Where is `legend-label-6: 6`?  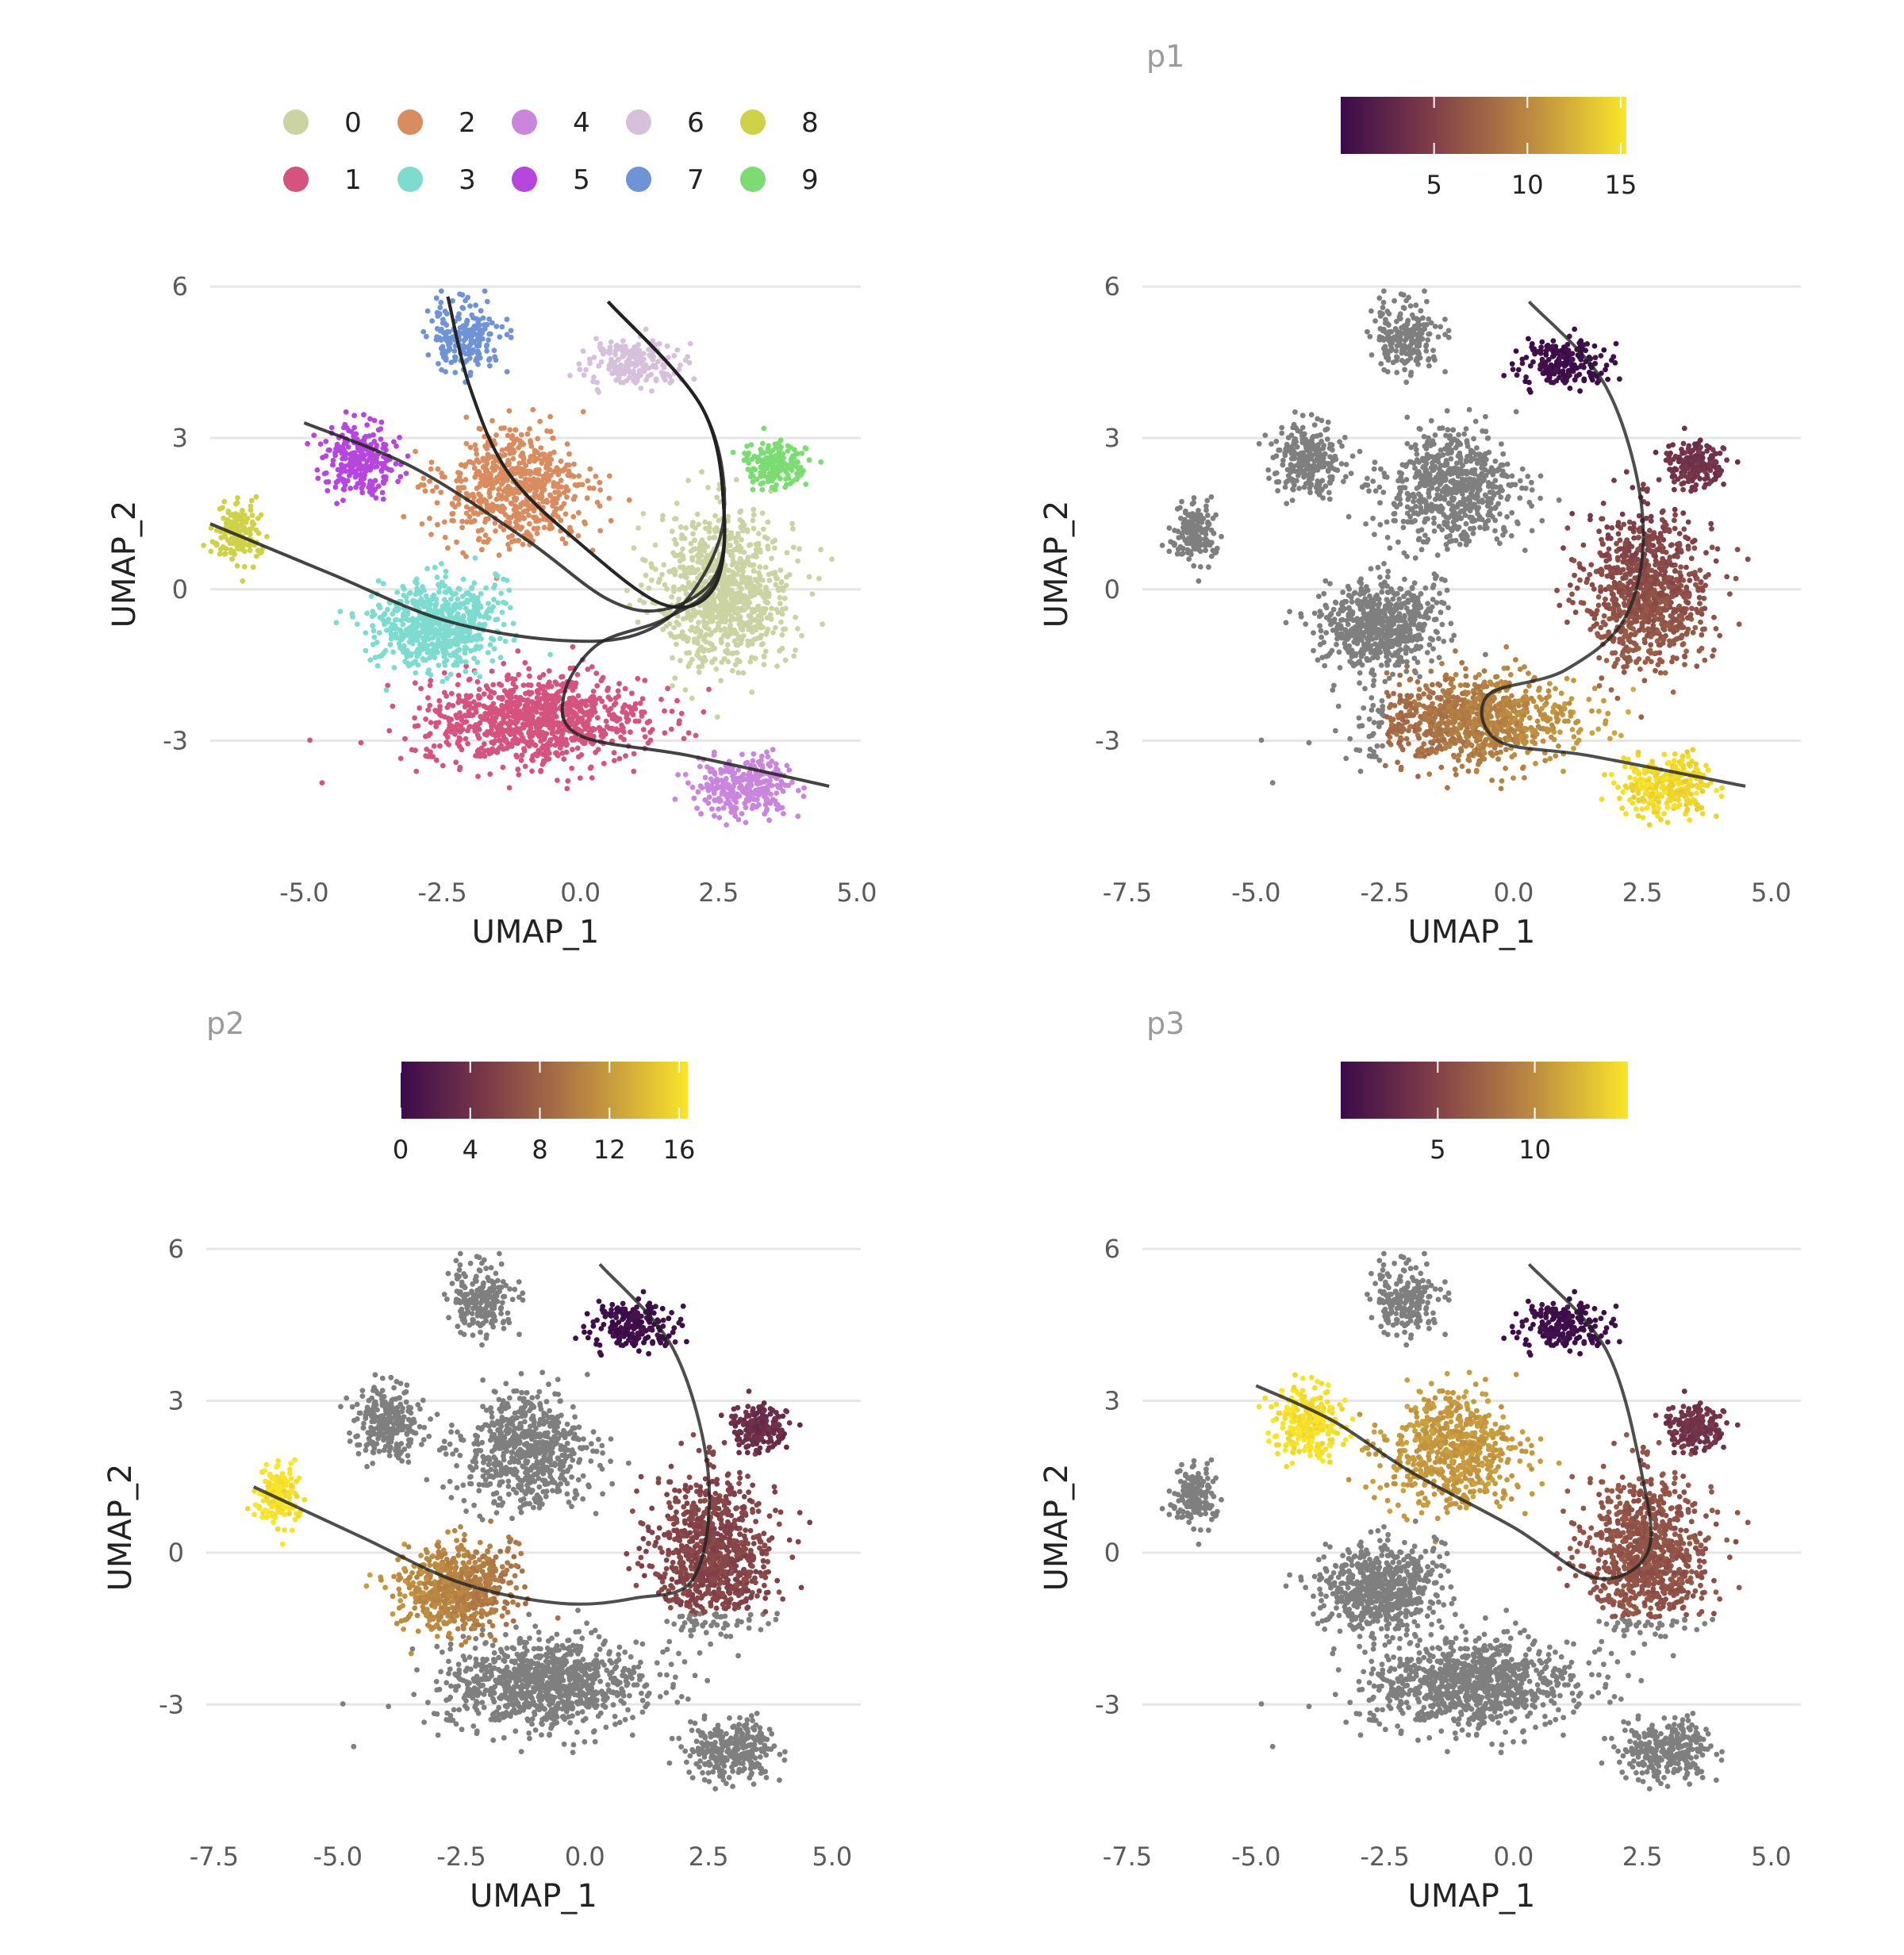
legend-label-6: 6 is located at coordinates (695, 123).